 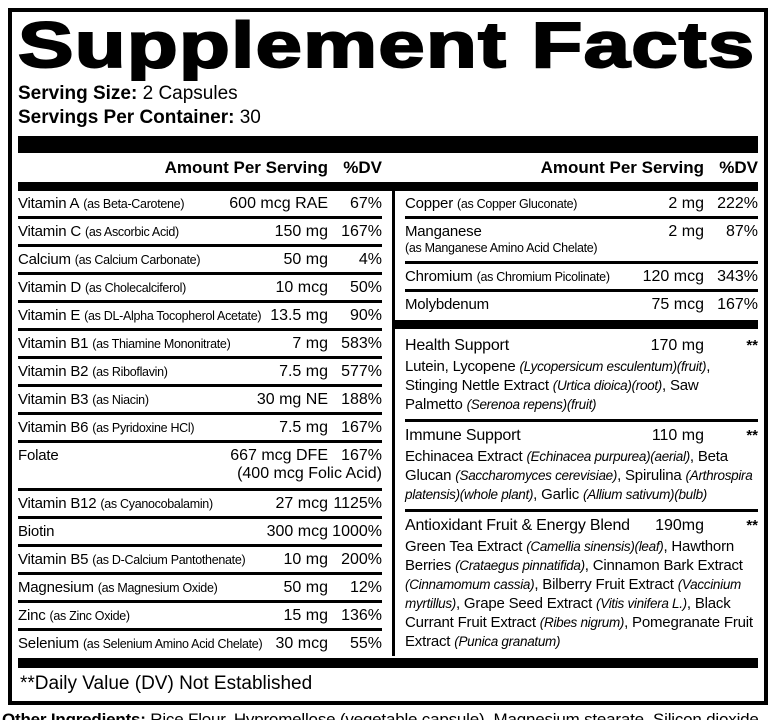 What do you see at coordinates (365, 287) in the screenshot?
I see `nutrient-dv: 50%` at bounding box center [365, 287].